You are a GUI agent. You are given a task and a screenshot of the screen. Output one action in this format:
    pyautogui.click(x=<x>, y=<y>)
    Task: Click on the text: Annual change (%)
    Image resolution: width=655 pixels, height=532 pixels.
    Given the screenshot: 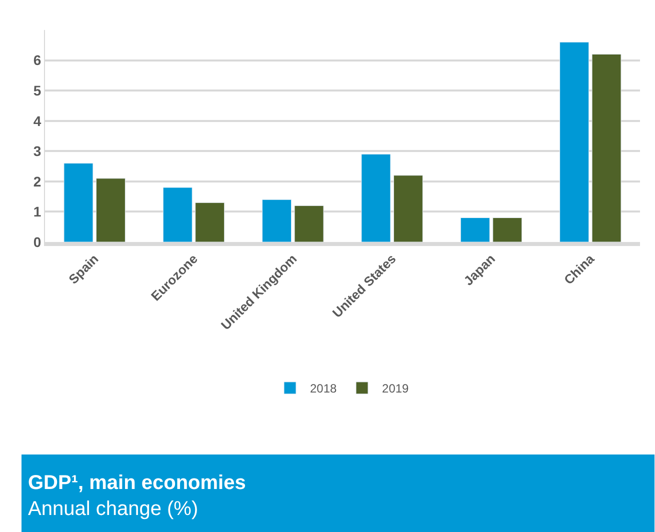 What is the action you would take?
    pyautogui.click(x=113, y=509)
    